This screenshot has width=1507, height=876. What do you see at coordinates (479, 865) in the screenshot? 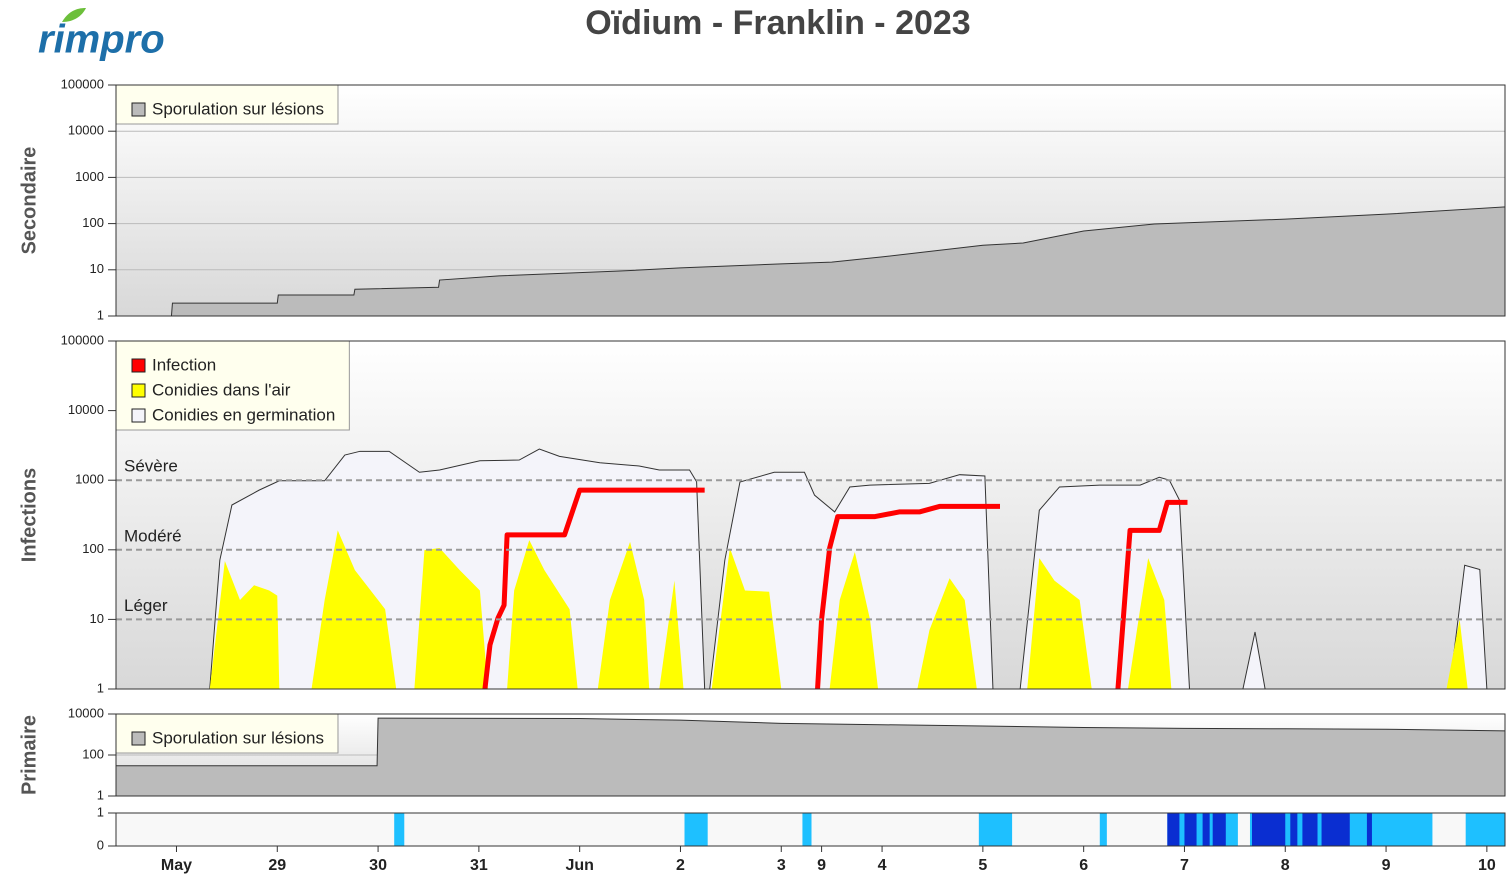
I see `x-tick-label: 31` at bounding box center [479, 865].